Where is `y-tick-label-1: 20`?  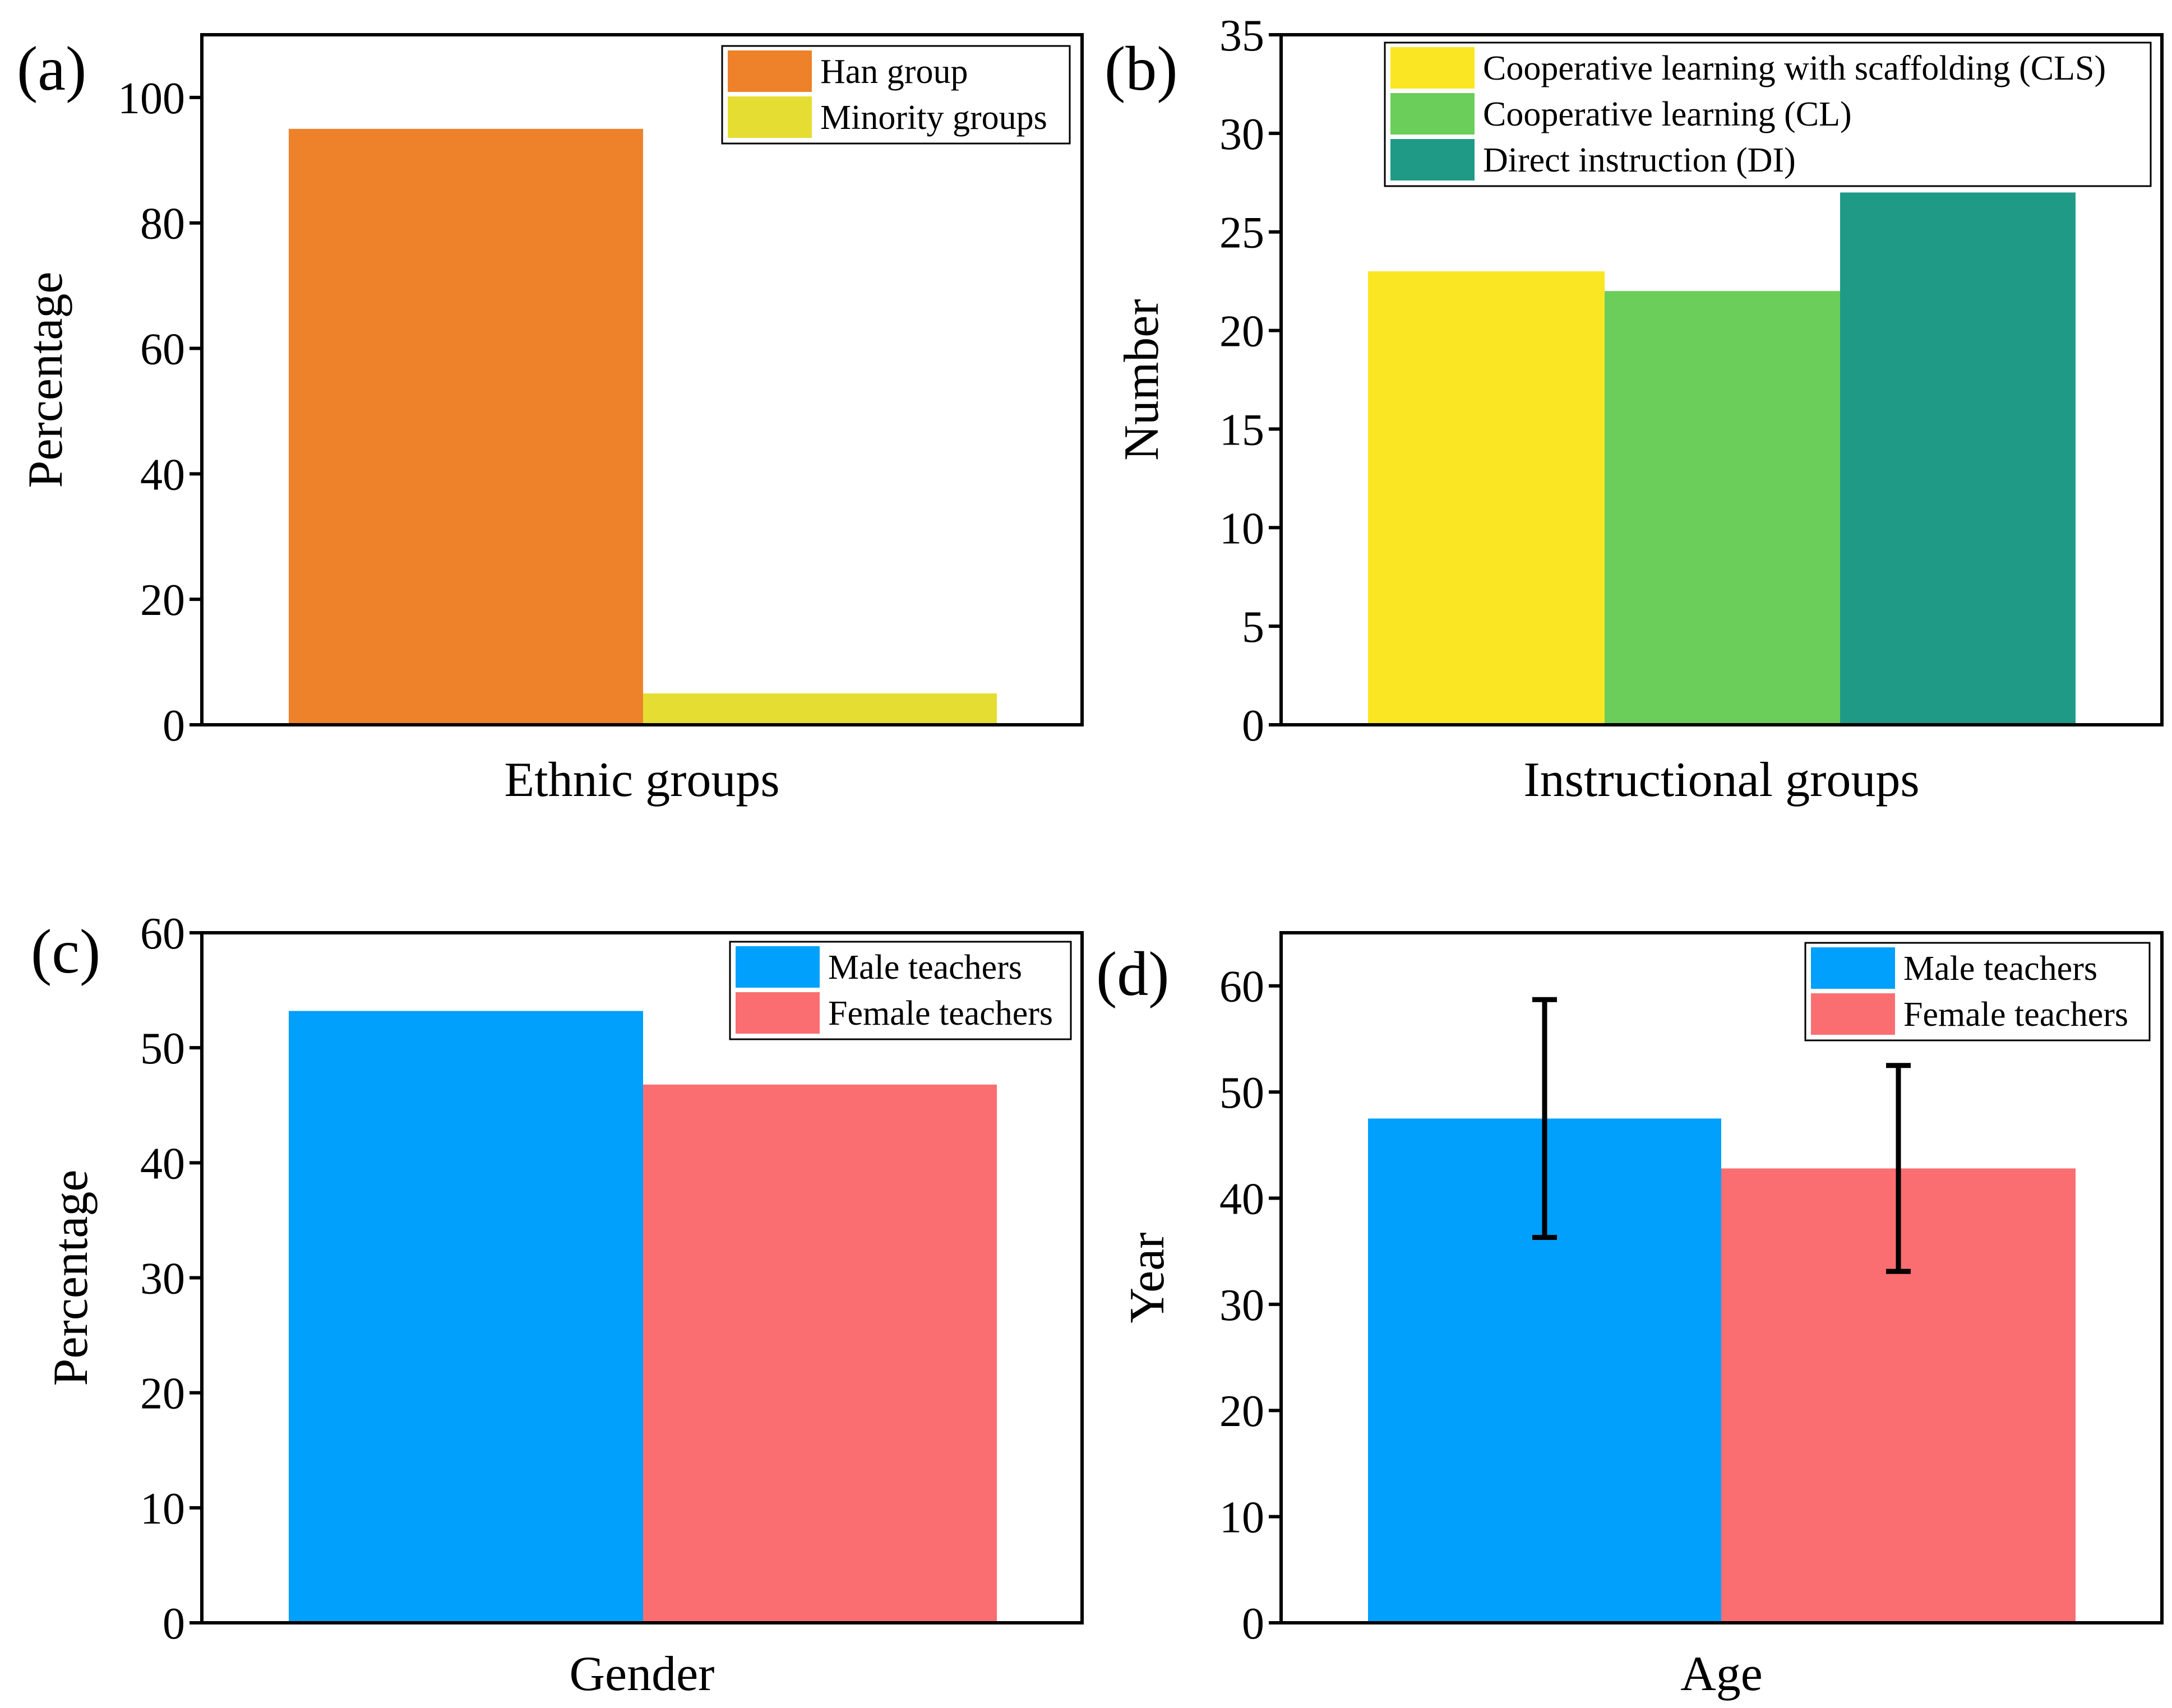 y-tick-label-1: 20 is located at coordinates (163, 600).